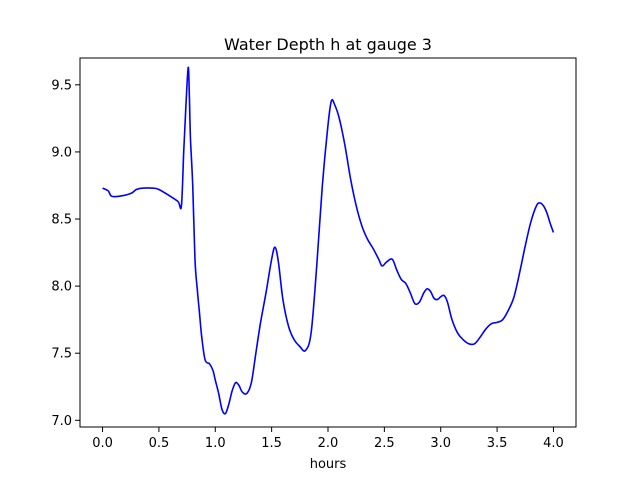 The image size is (640, 480). I want to click on x-tick-label: 3.5, so click(497, 443).